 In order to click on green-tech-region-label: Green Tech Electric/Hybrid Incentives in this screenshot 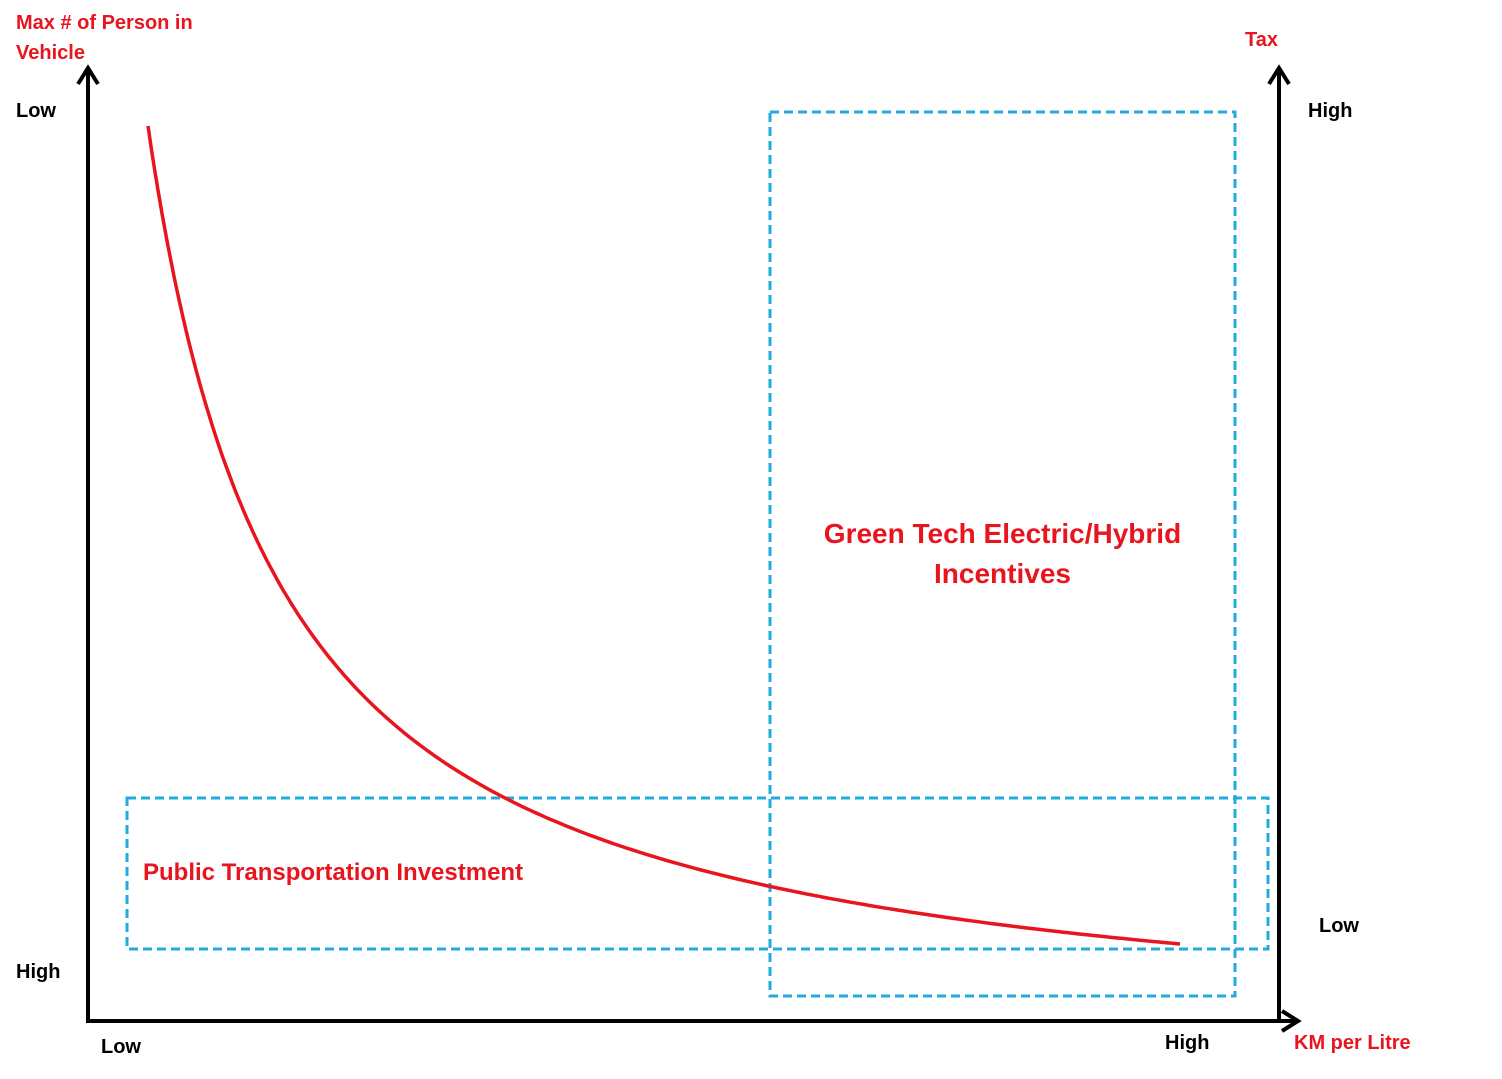, I will do `click(1002, 554)`.